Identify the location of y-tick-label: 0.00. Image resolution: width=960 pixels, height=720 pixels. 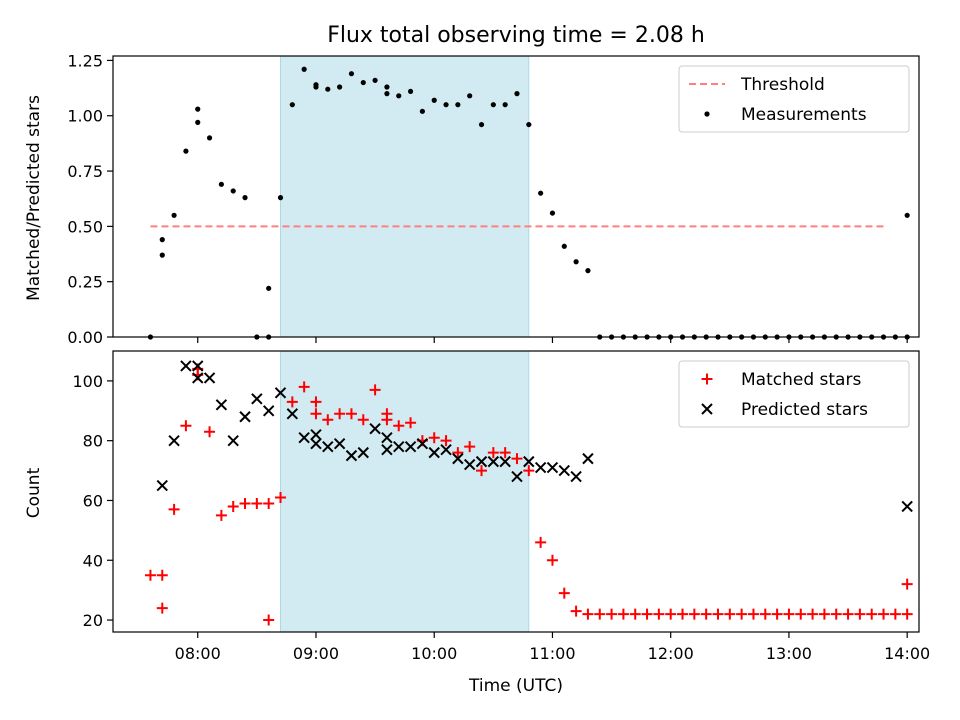
(85, 337).